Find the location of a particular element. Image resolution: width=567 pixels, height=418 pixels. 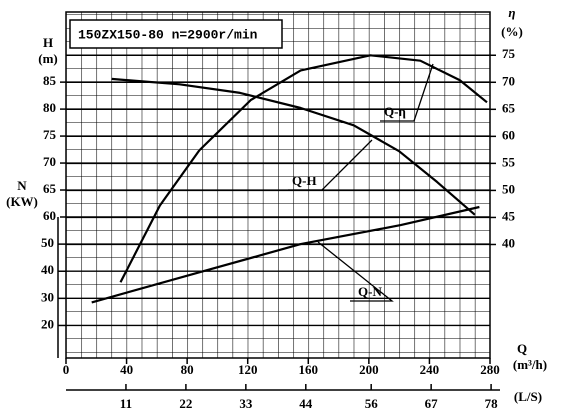

y2-tick-label: 55 is located at coordinates (509, 161).